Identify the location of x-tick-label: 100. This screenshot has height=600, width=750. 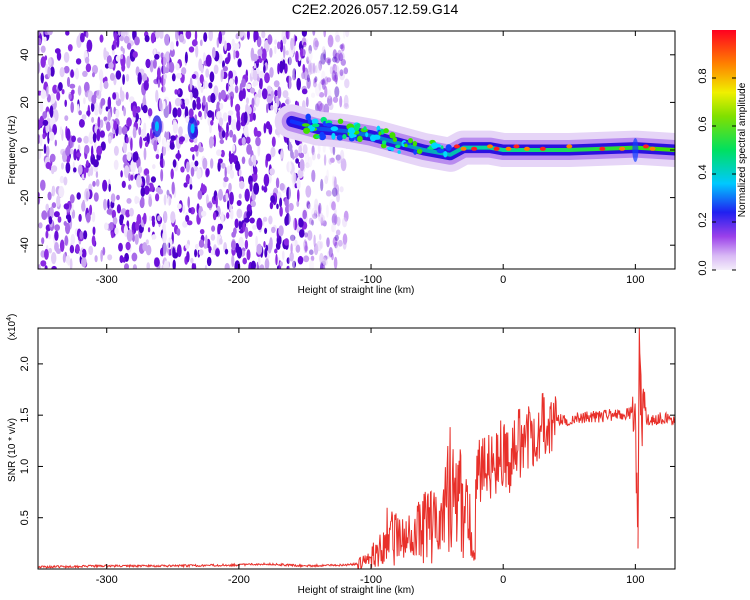
(635, 580).